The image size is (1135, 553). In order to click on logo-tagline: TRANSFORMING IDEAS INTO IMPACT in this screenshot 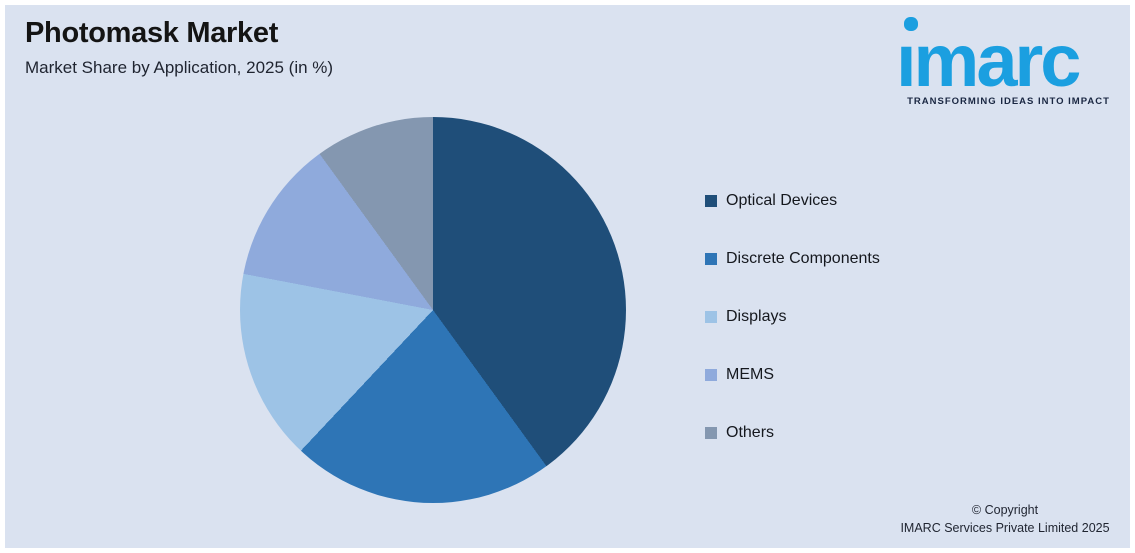, I will do `click(1008, 101)`.